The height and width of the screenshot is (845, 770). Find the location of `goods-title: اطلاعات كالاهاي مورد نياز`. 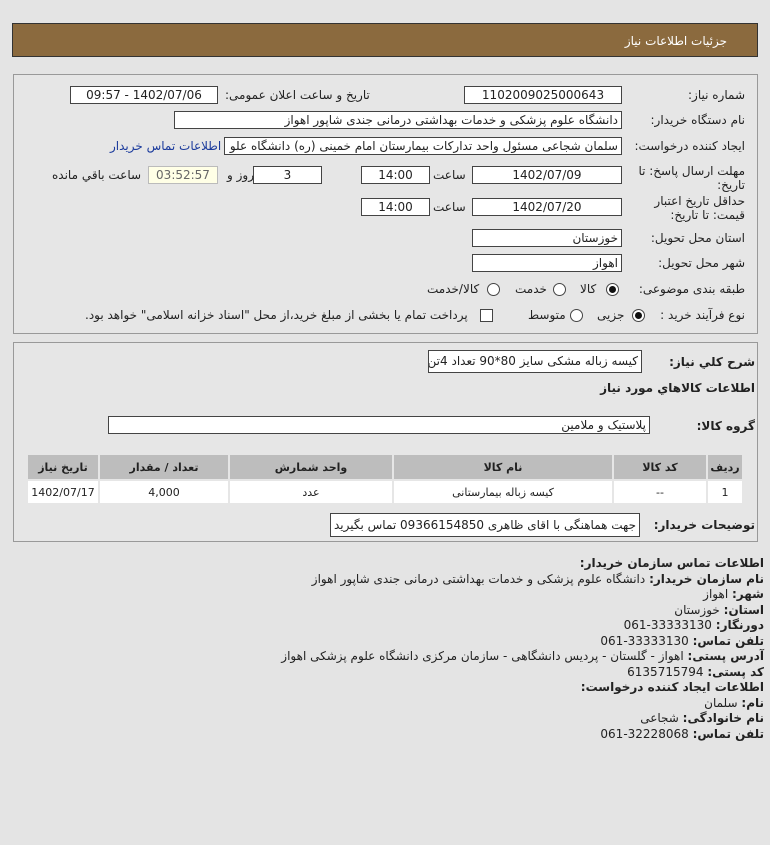

goods-title: اطلاعات كالاهاي مورد نياز is located at coordinates (677, 388).